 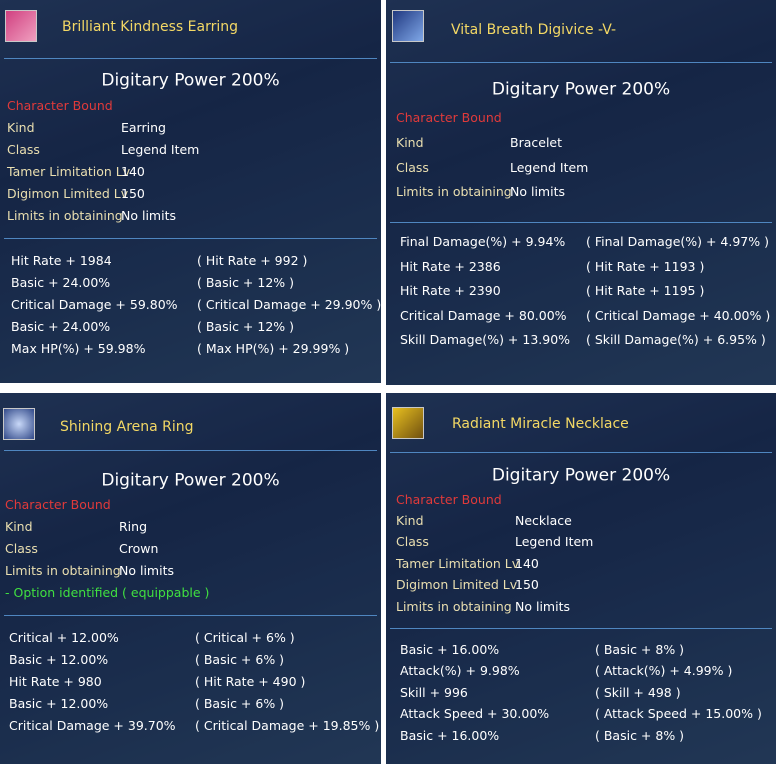 I want to click on stat-half-value: ( Skill Damage(%) + 6.95% ), so click(x=676, y=339).